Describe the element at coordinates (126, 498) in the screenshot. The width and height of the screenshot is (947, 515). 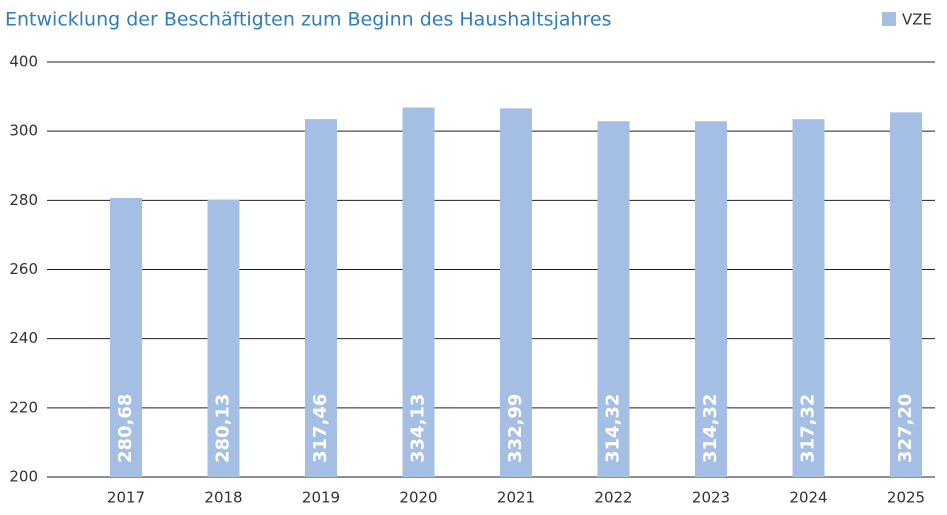
I see `x-tick-label: 2017` at that location.